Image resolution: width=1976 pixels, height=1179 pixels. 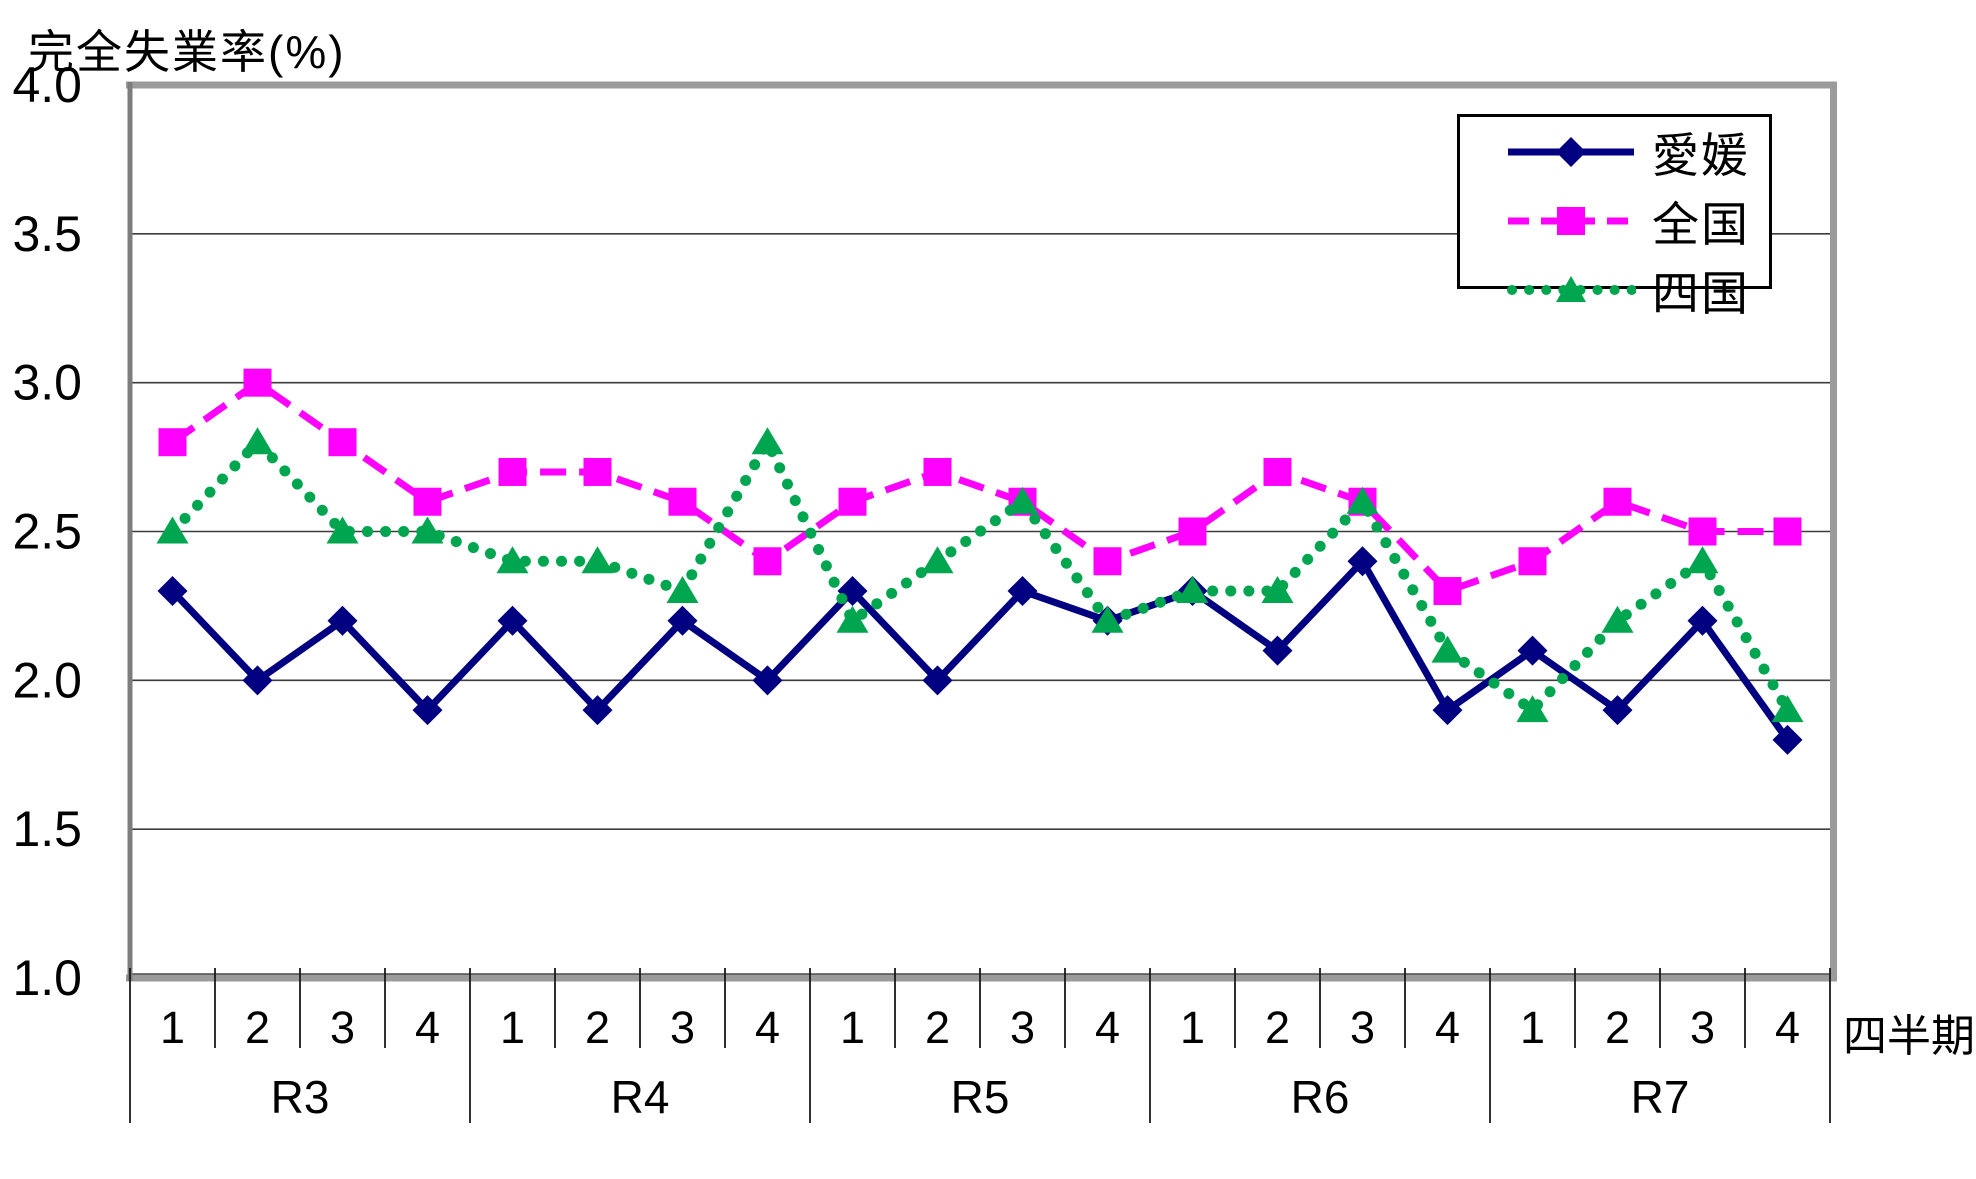 I want to click on y-tick-label: 3.5, so click(x=47, y=234).